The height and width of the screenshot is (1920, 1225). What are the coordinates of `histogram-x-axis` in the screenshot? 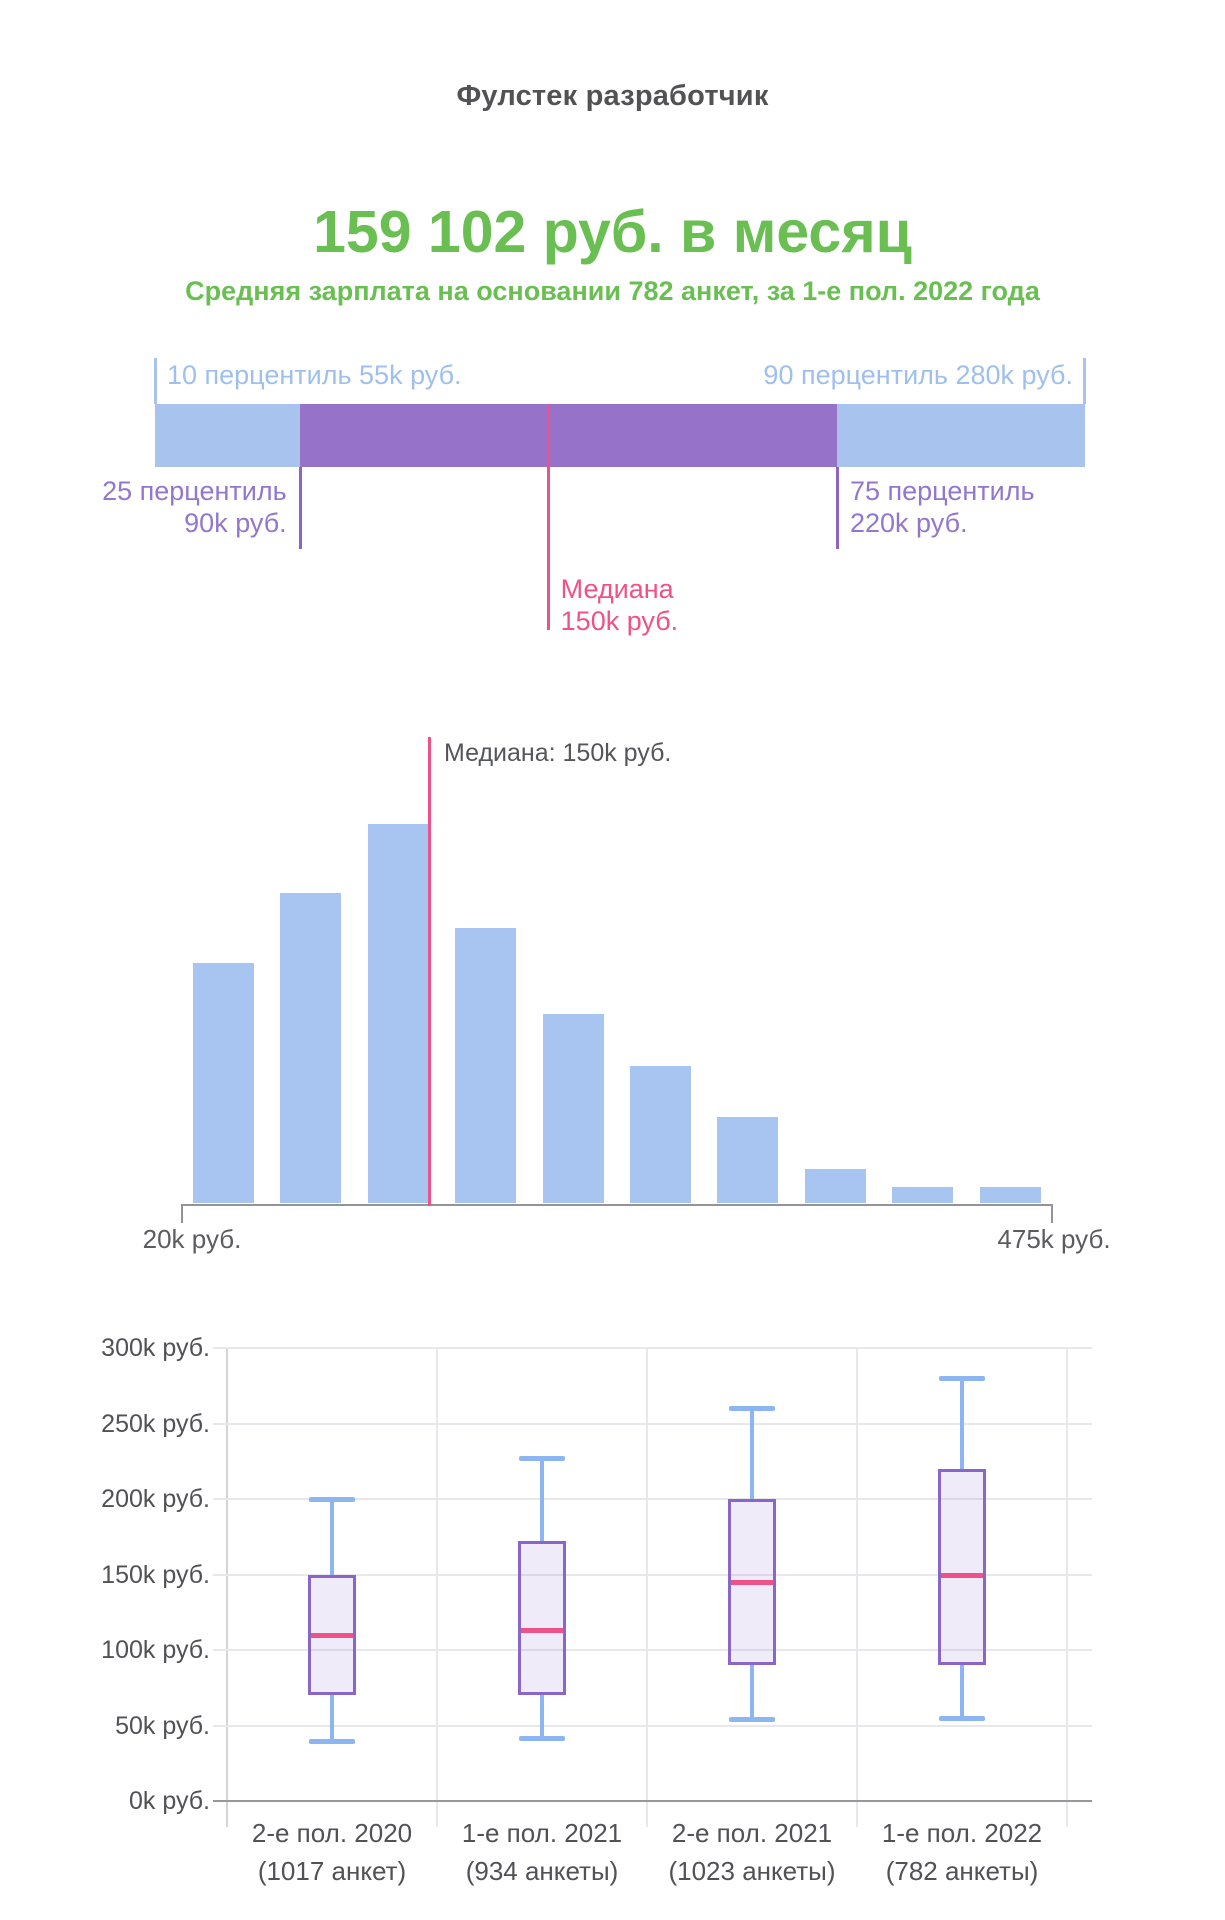 It's located at (617, 1205).